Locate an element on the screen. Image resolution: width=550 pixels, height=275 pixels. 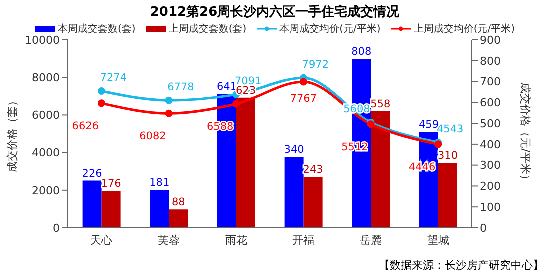
legend-label: 上周成交均价(元/平米) is located at coordinates (464, 29).